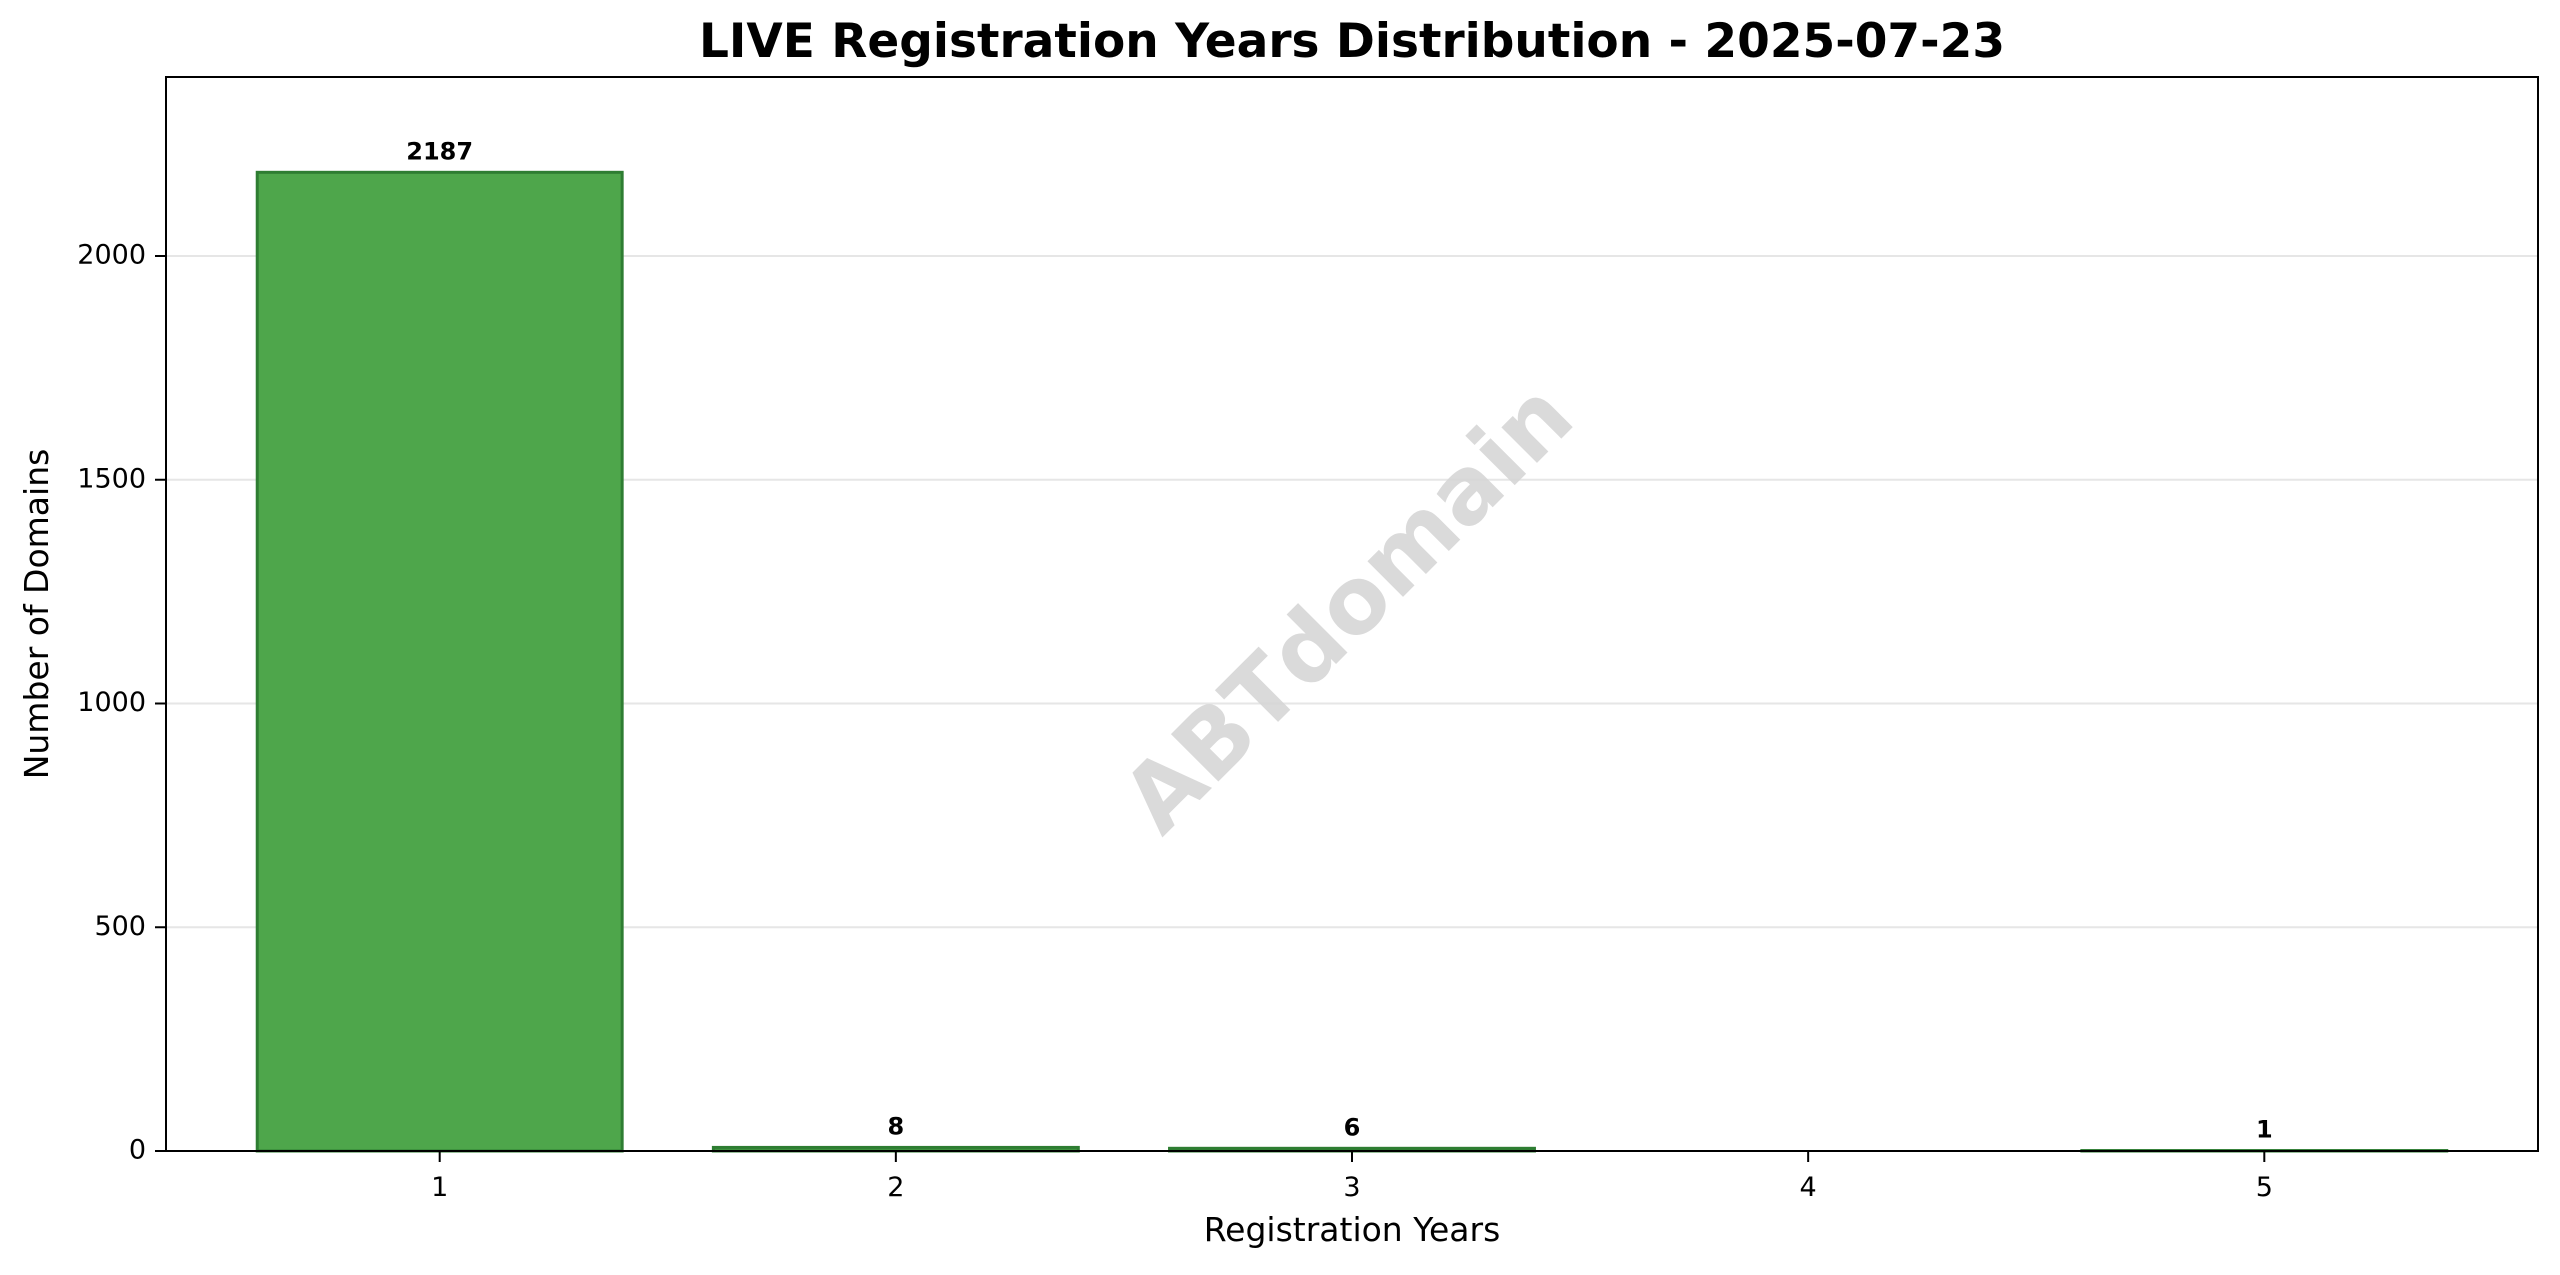  Describe the element at coordinates (895, 1126) in the screenshot. I see `bar-value-label: 8` at that location.